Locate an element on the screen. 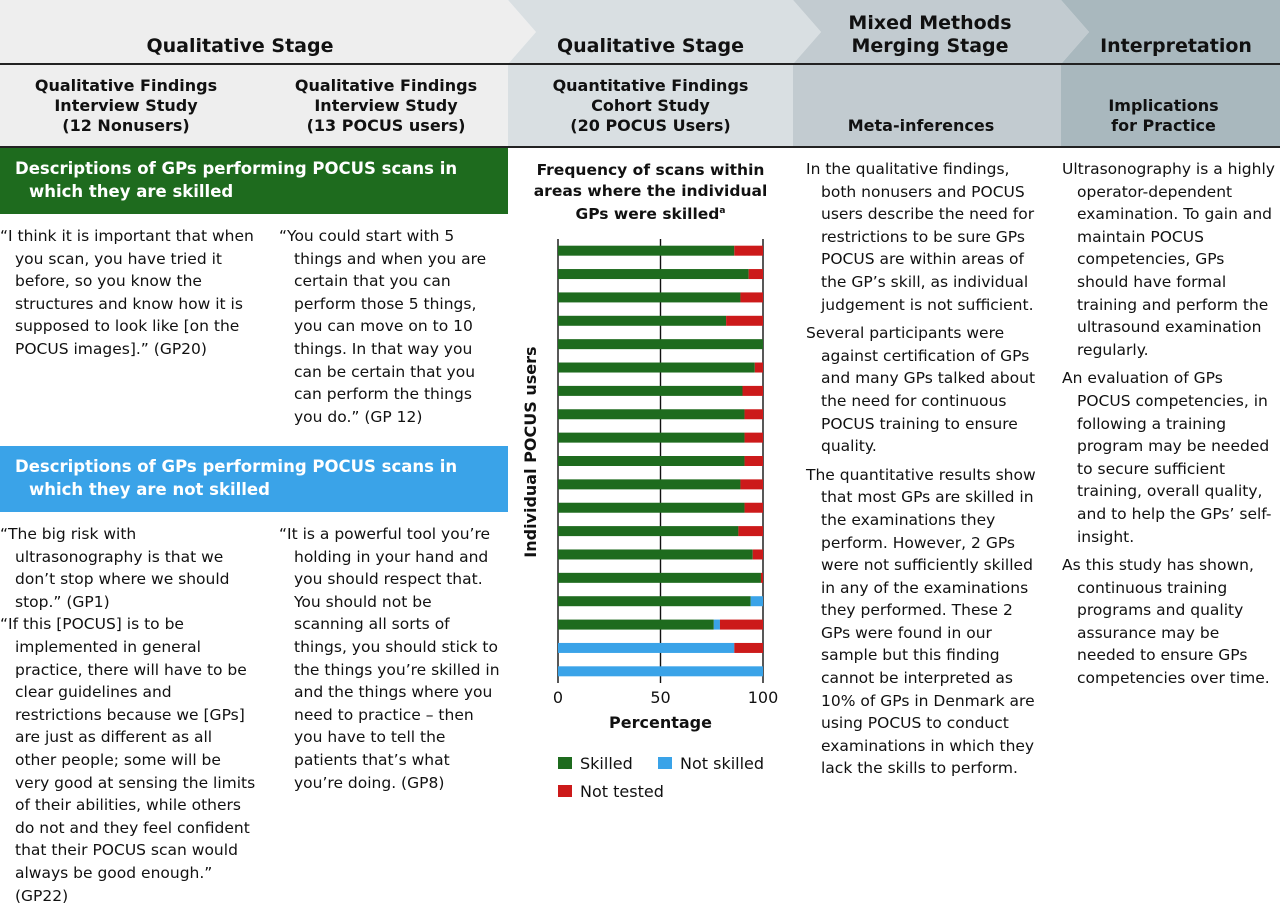  bar-user-7-not-tested is located at coordinates (752, 390).